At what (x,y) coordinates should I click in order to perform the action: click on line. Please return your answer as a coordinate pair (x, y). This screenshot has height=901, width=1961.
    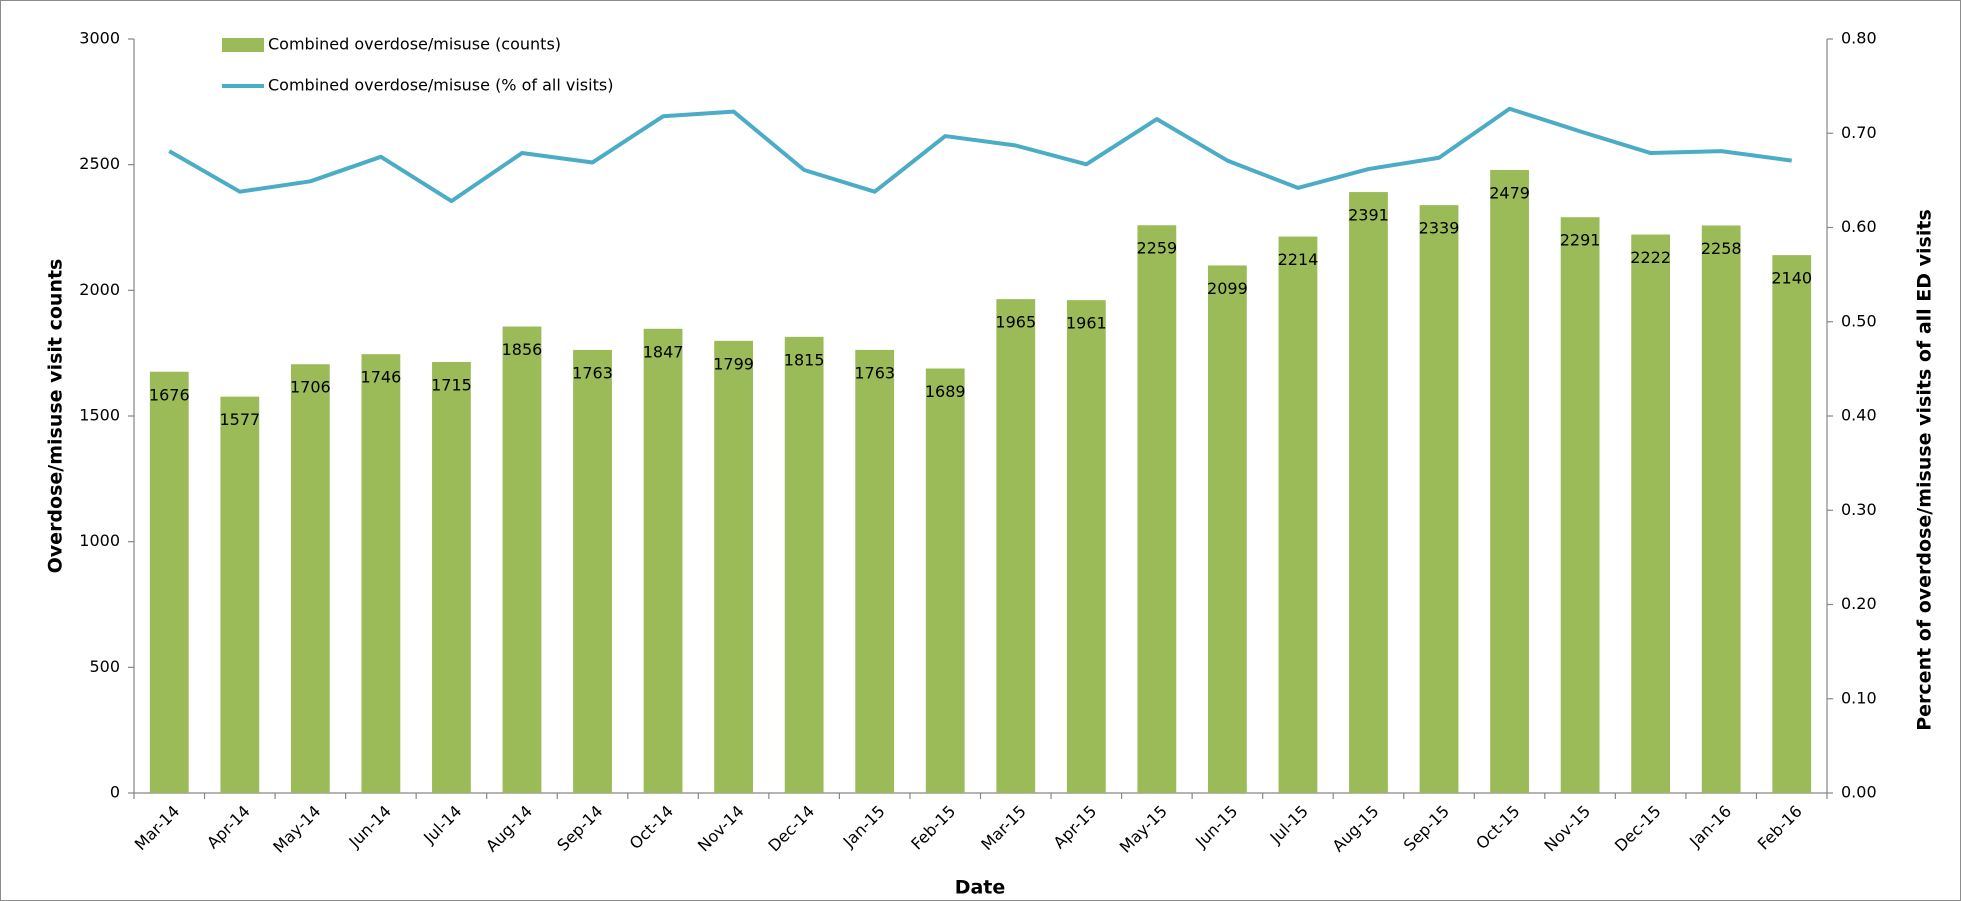
    Looking at the image, I should click on (980, 155).